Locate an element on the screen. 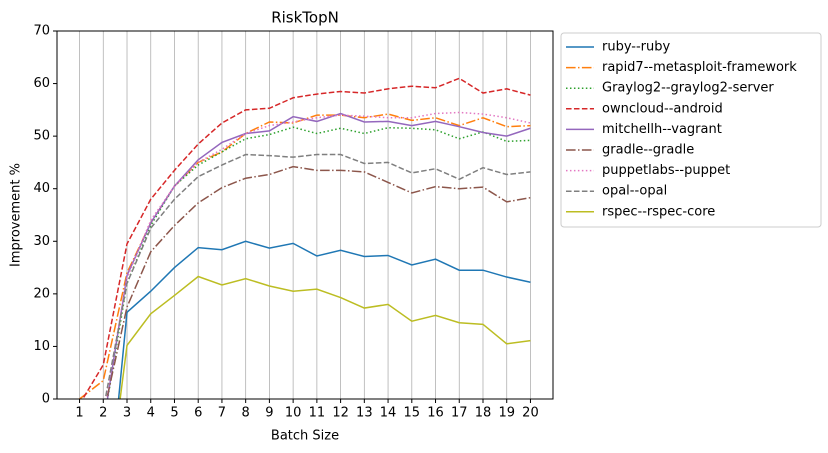 Image resolution: width=828 pixels, height=453 pixels. x-tick-label: 5 is located at coordinates (174, 413).